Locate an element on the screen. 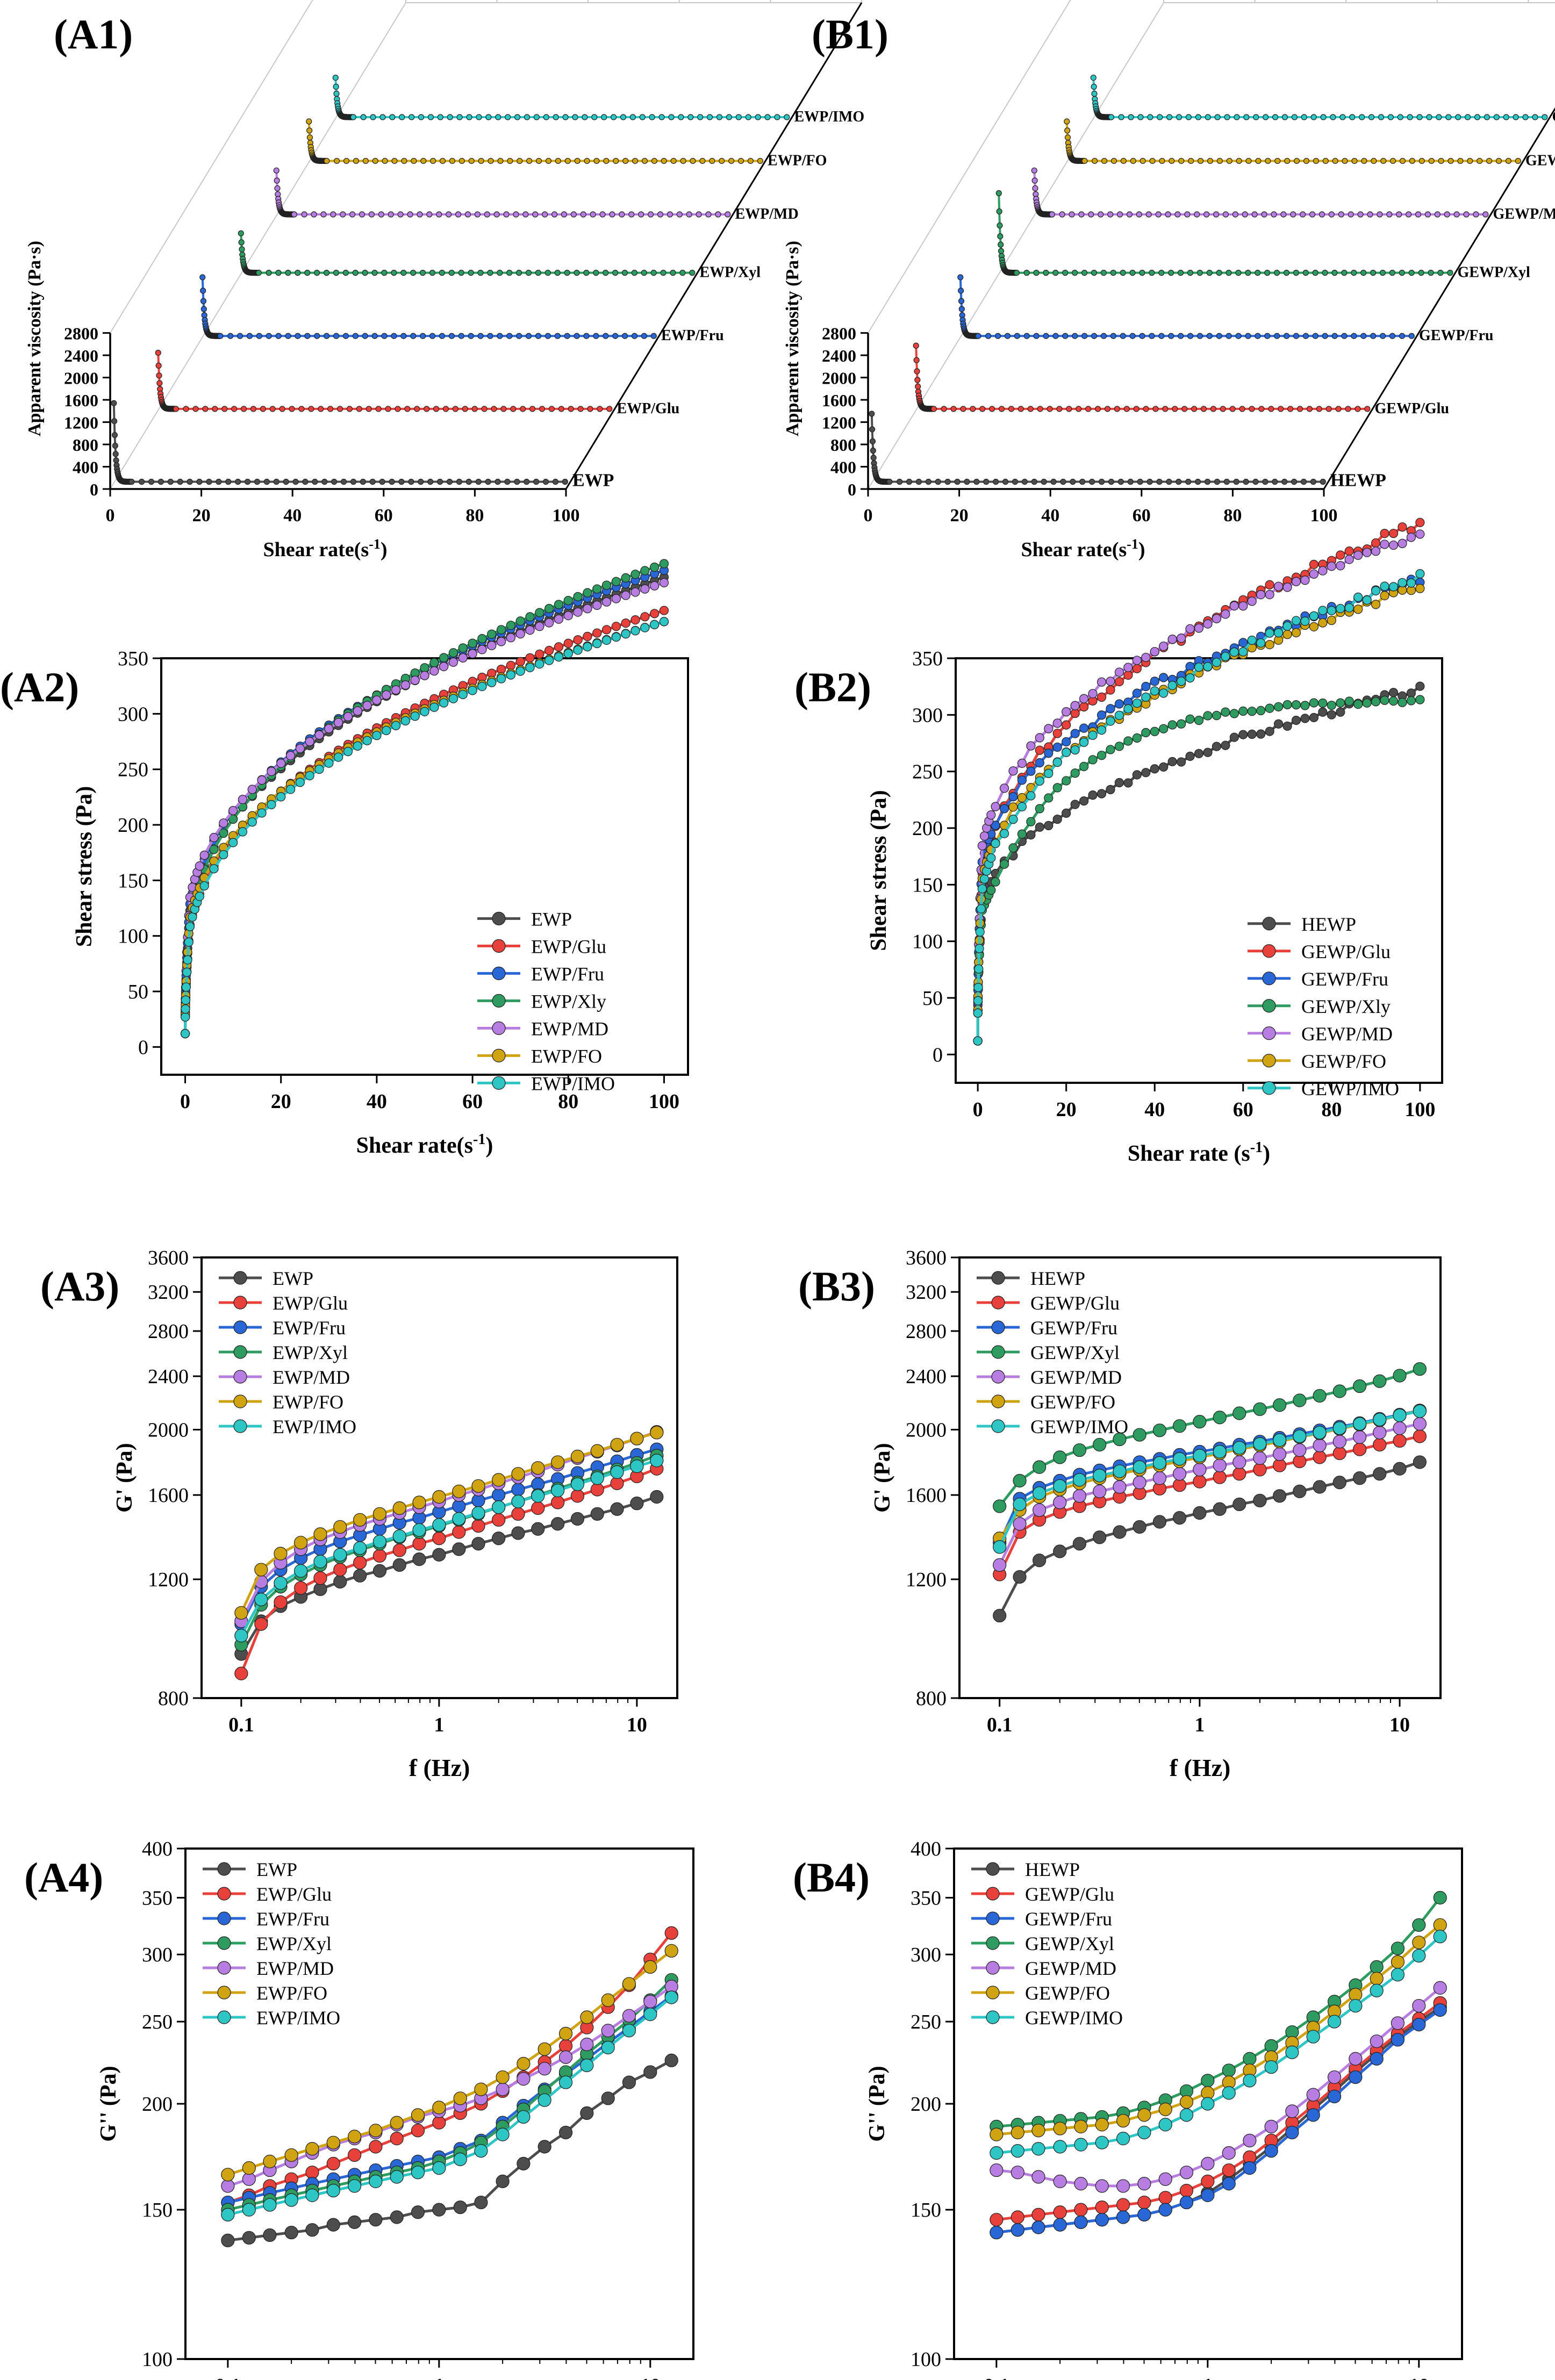  y-tick-label: 1200 is located at coordinates (839, 423).